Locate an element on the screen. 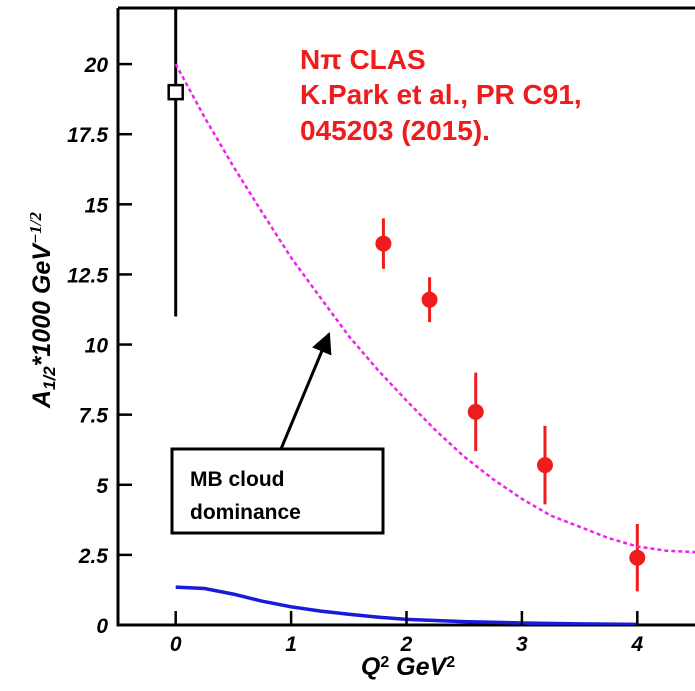 The image size is (695, 691). annotation-arrow is located at coordinates (305, 391).